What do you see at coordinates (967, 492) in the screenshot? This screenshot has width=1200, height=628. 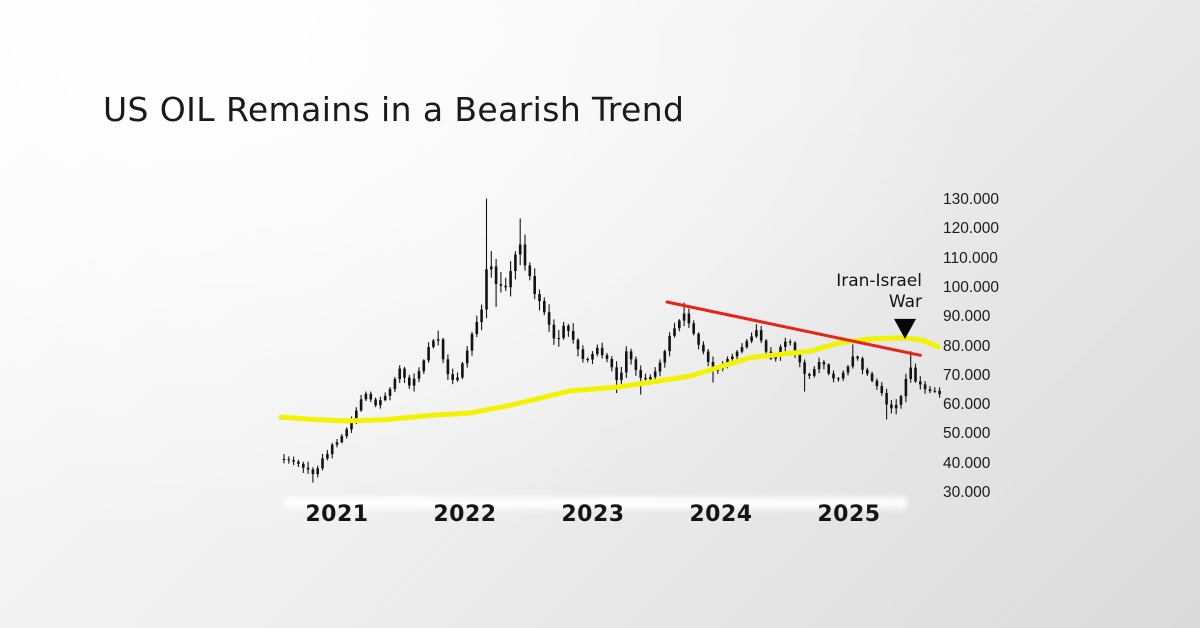 I see `y-axis-label: 30.000` at bounding box center [967, 492].